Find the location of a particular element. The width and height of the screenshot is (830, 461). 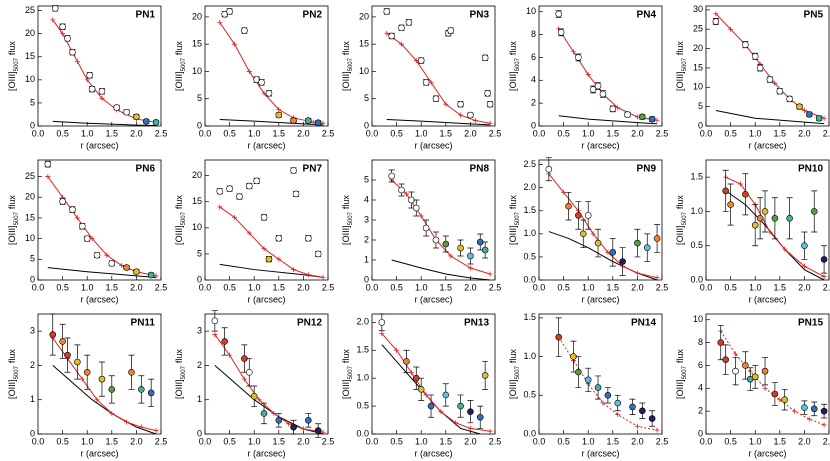

x-tick-label: 0.0 is located at coordinates (372, 133).